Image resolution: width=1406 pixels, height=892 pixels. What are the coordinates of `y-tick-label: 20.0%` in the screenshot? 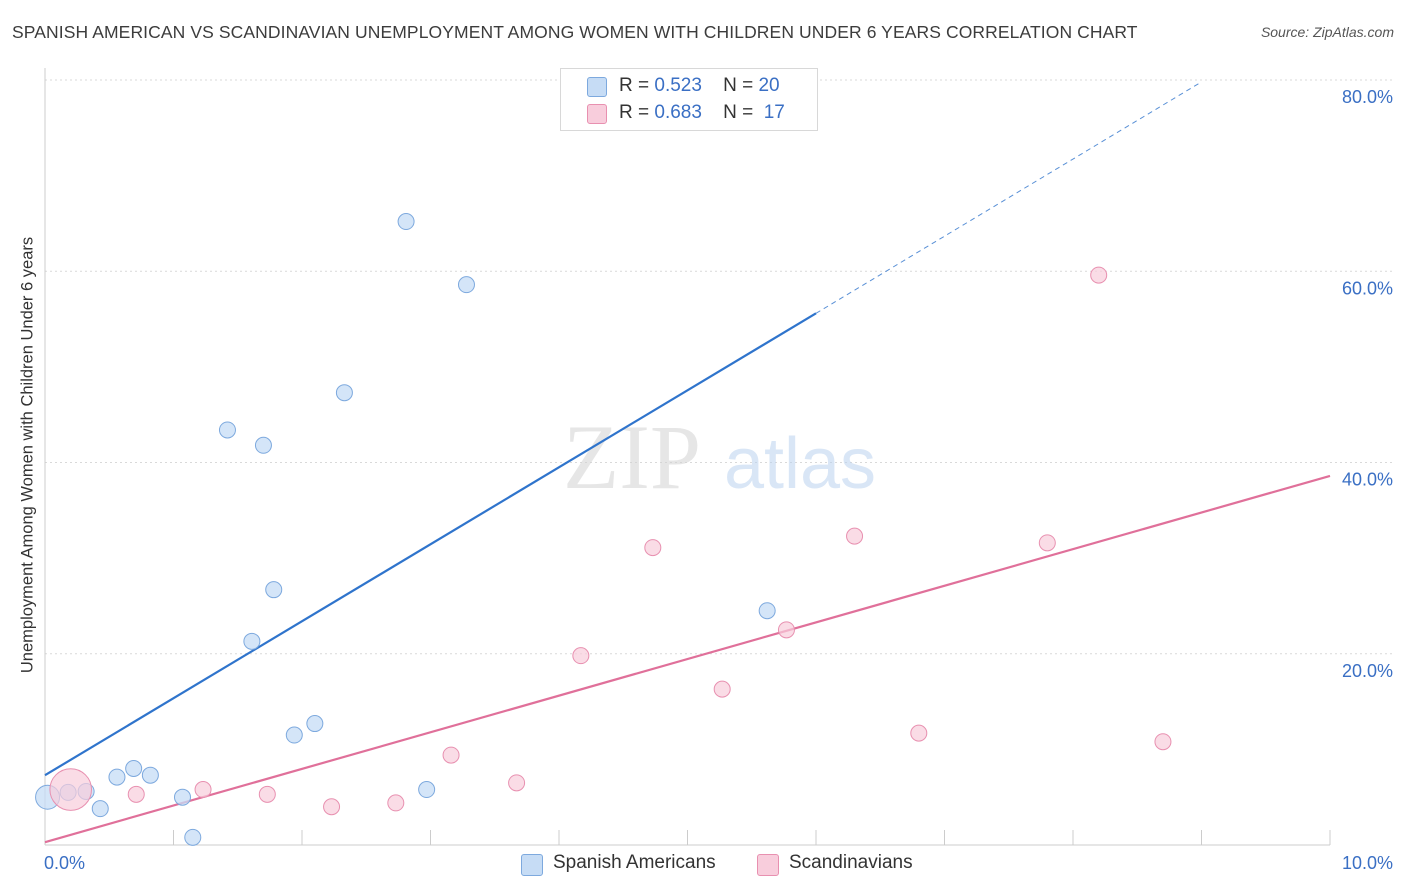 It's located at (1367, 671).